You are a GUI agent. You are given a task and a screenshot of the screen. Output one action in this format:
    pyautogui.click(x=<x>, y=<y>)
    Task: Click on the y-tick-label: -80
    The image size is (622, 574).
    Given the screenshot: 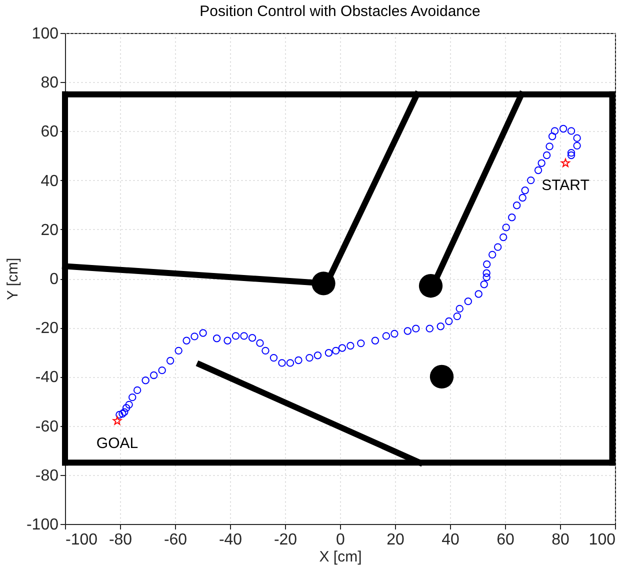 What is the action you would take?
    pyautogui.click(x=47, y=475)
    